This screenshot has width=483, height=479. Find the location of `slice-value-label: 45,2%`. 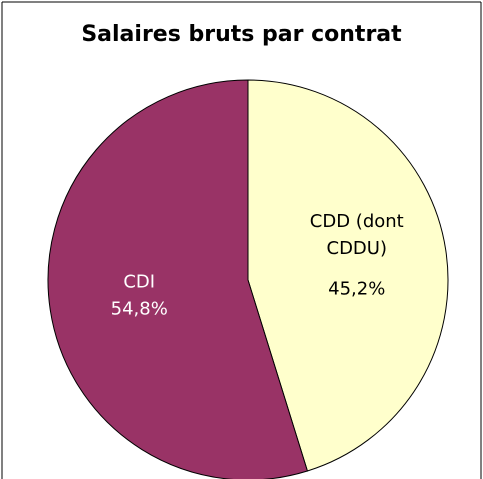

slice-value-label: 45,2% is located at coordinates (357, 289).